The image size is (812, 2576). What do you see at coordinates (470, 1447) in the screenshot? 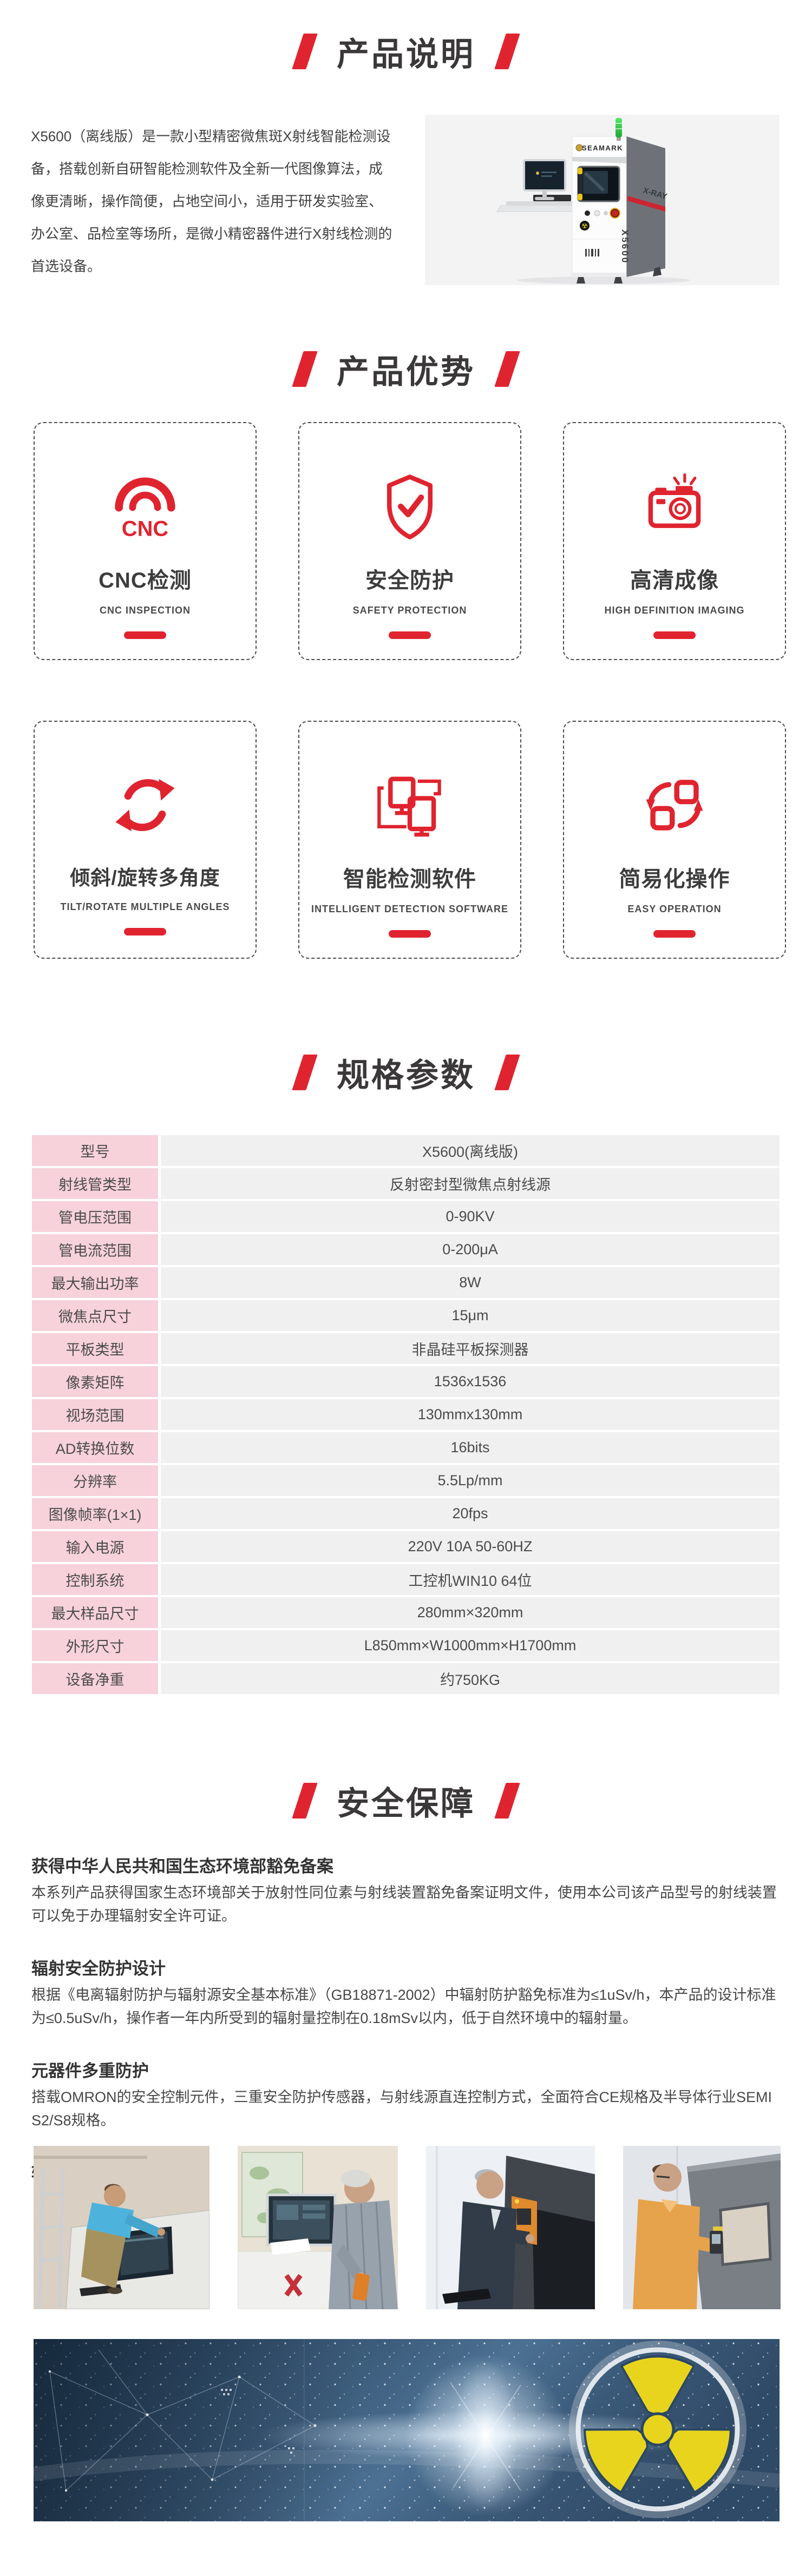
I see `spec-value: 16bits` at bounding box center [470, 1447].